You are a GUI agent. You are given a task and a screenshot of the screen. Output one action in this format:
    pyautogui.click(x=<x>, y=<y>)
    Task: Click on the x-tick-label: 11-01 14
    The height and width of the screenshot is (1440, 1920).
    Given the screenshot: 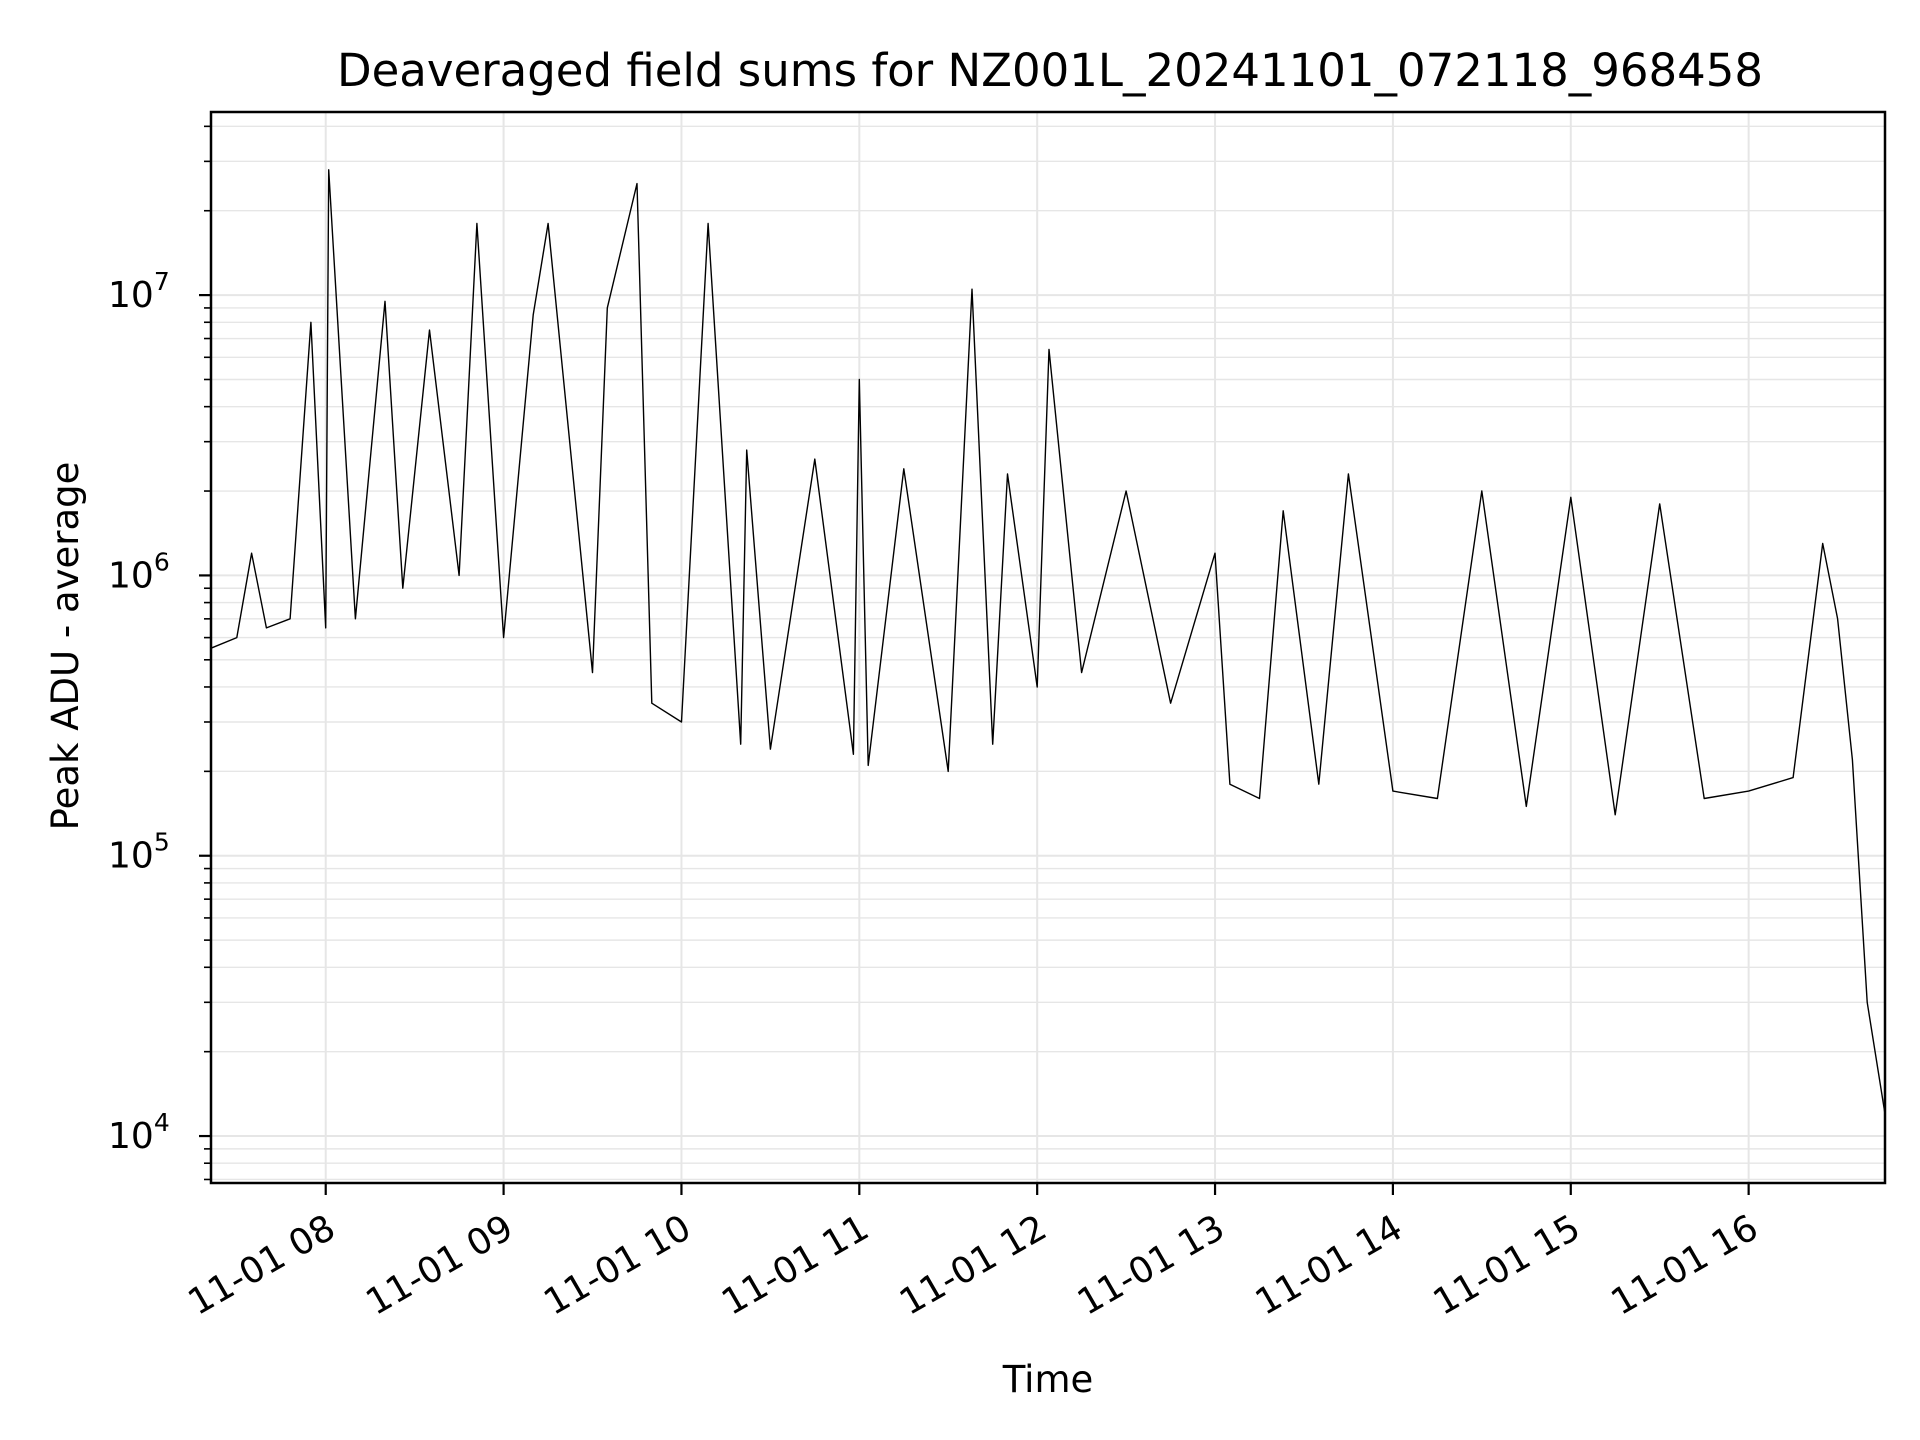 What is the action you would take?
    pyautogui.click(x=1329, y=1265)
    